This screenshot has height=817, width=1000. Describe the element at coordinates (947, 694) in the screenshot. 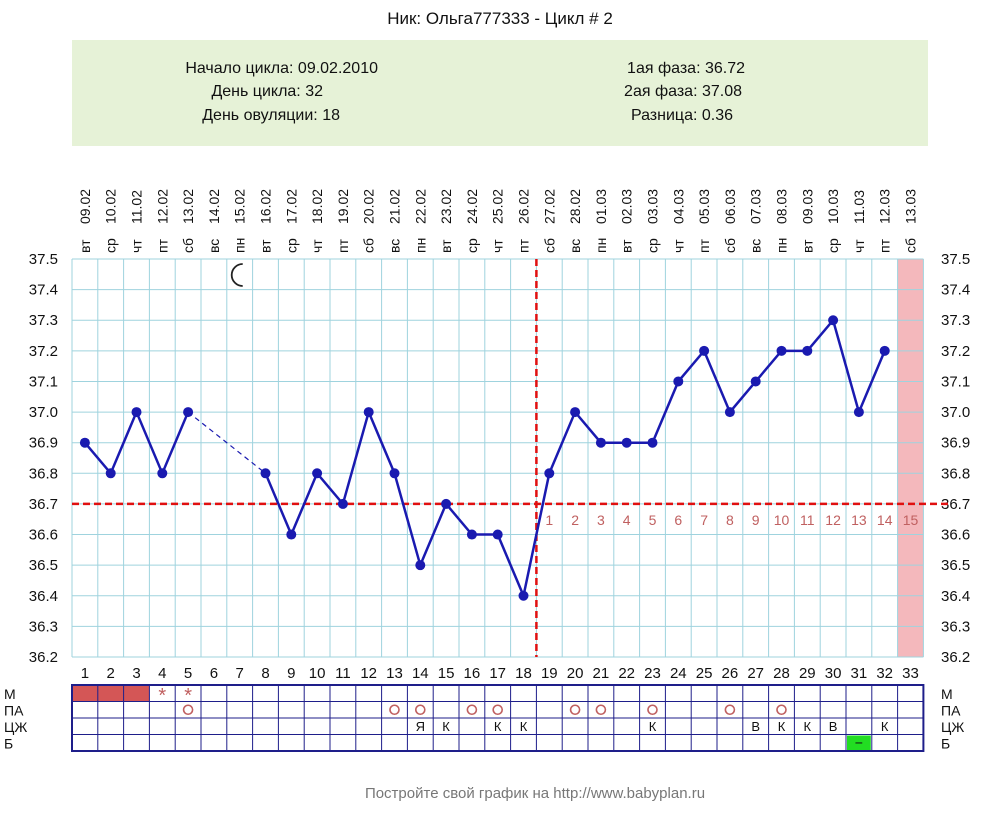

I see `row-label-right: М` at that location.